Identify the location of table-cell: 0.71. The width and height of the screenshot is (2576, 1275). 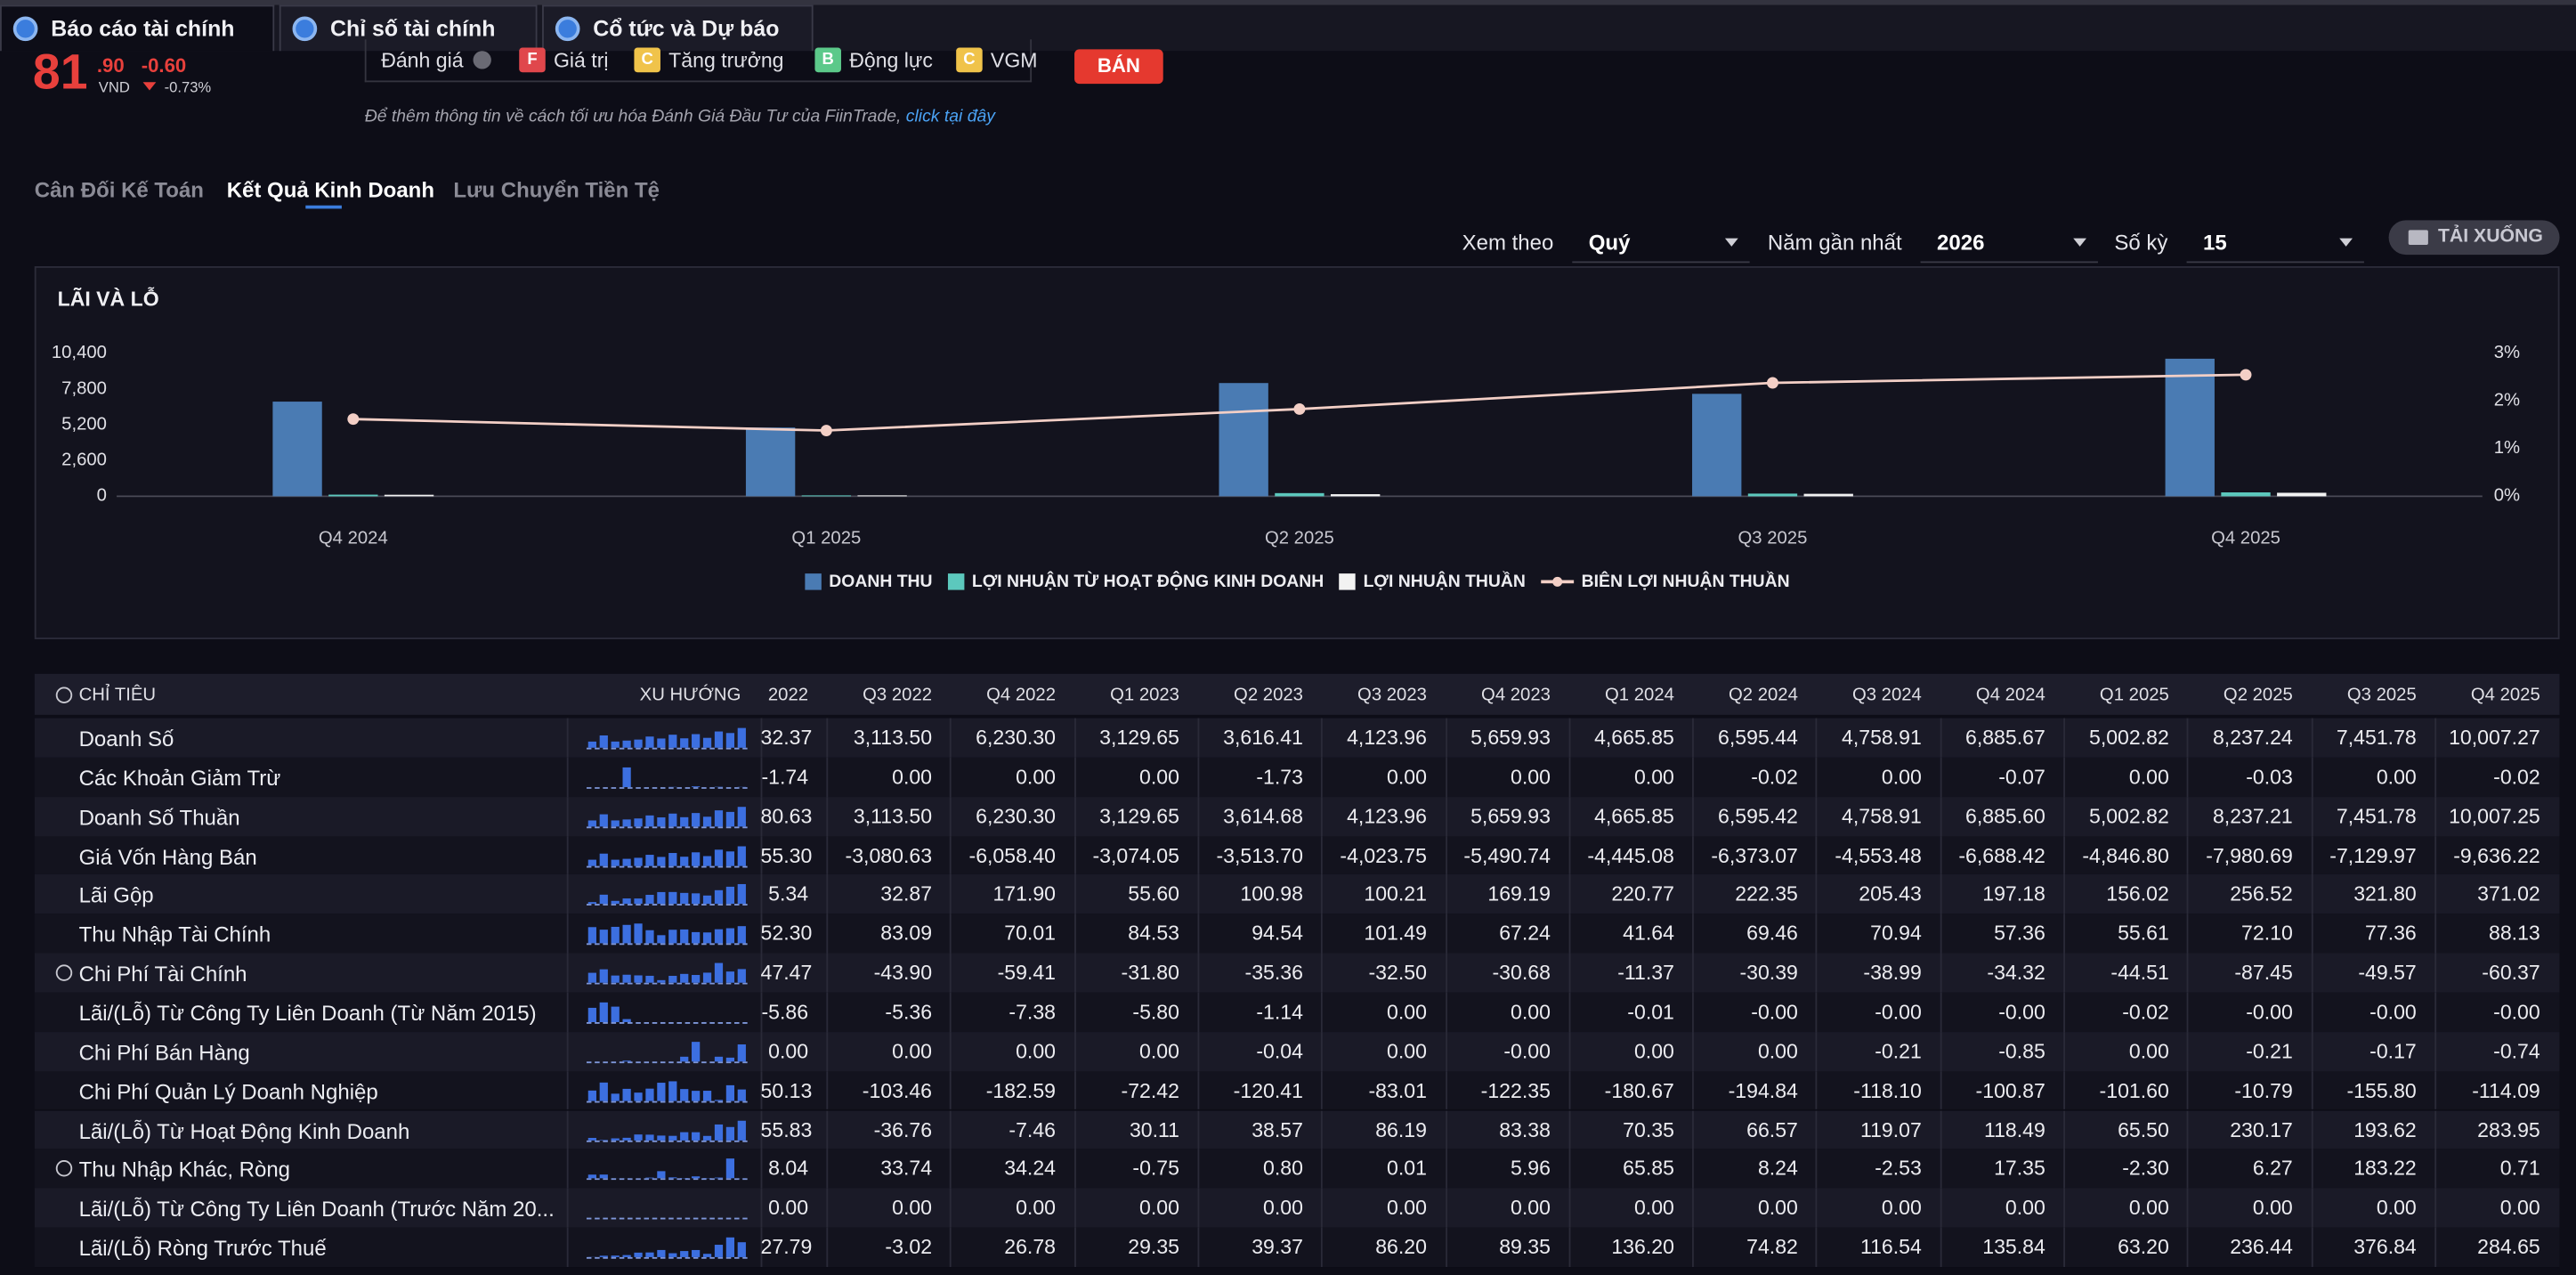
(2496, 1169).